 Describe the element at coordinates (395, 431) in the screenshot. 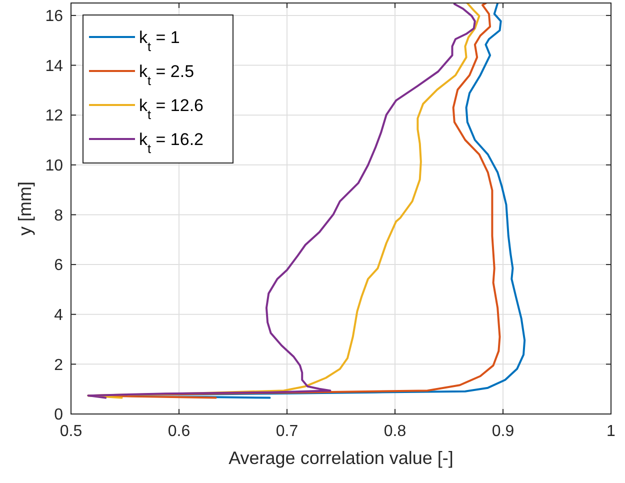

I see `x-tick-label: 0.8` at that location.